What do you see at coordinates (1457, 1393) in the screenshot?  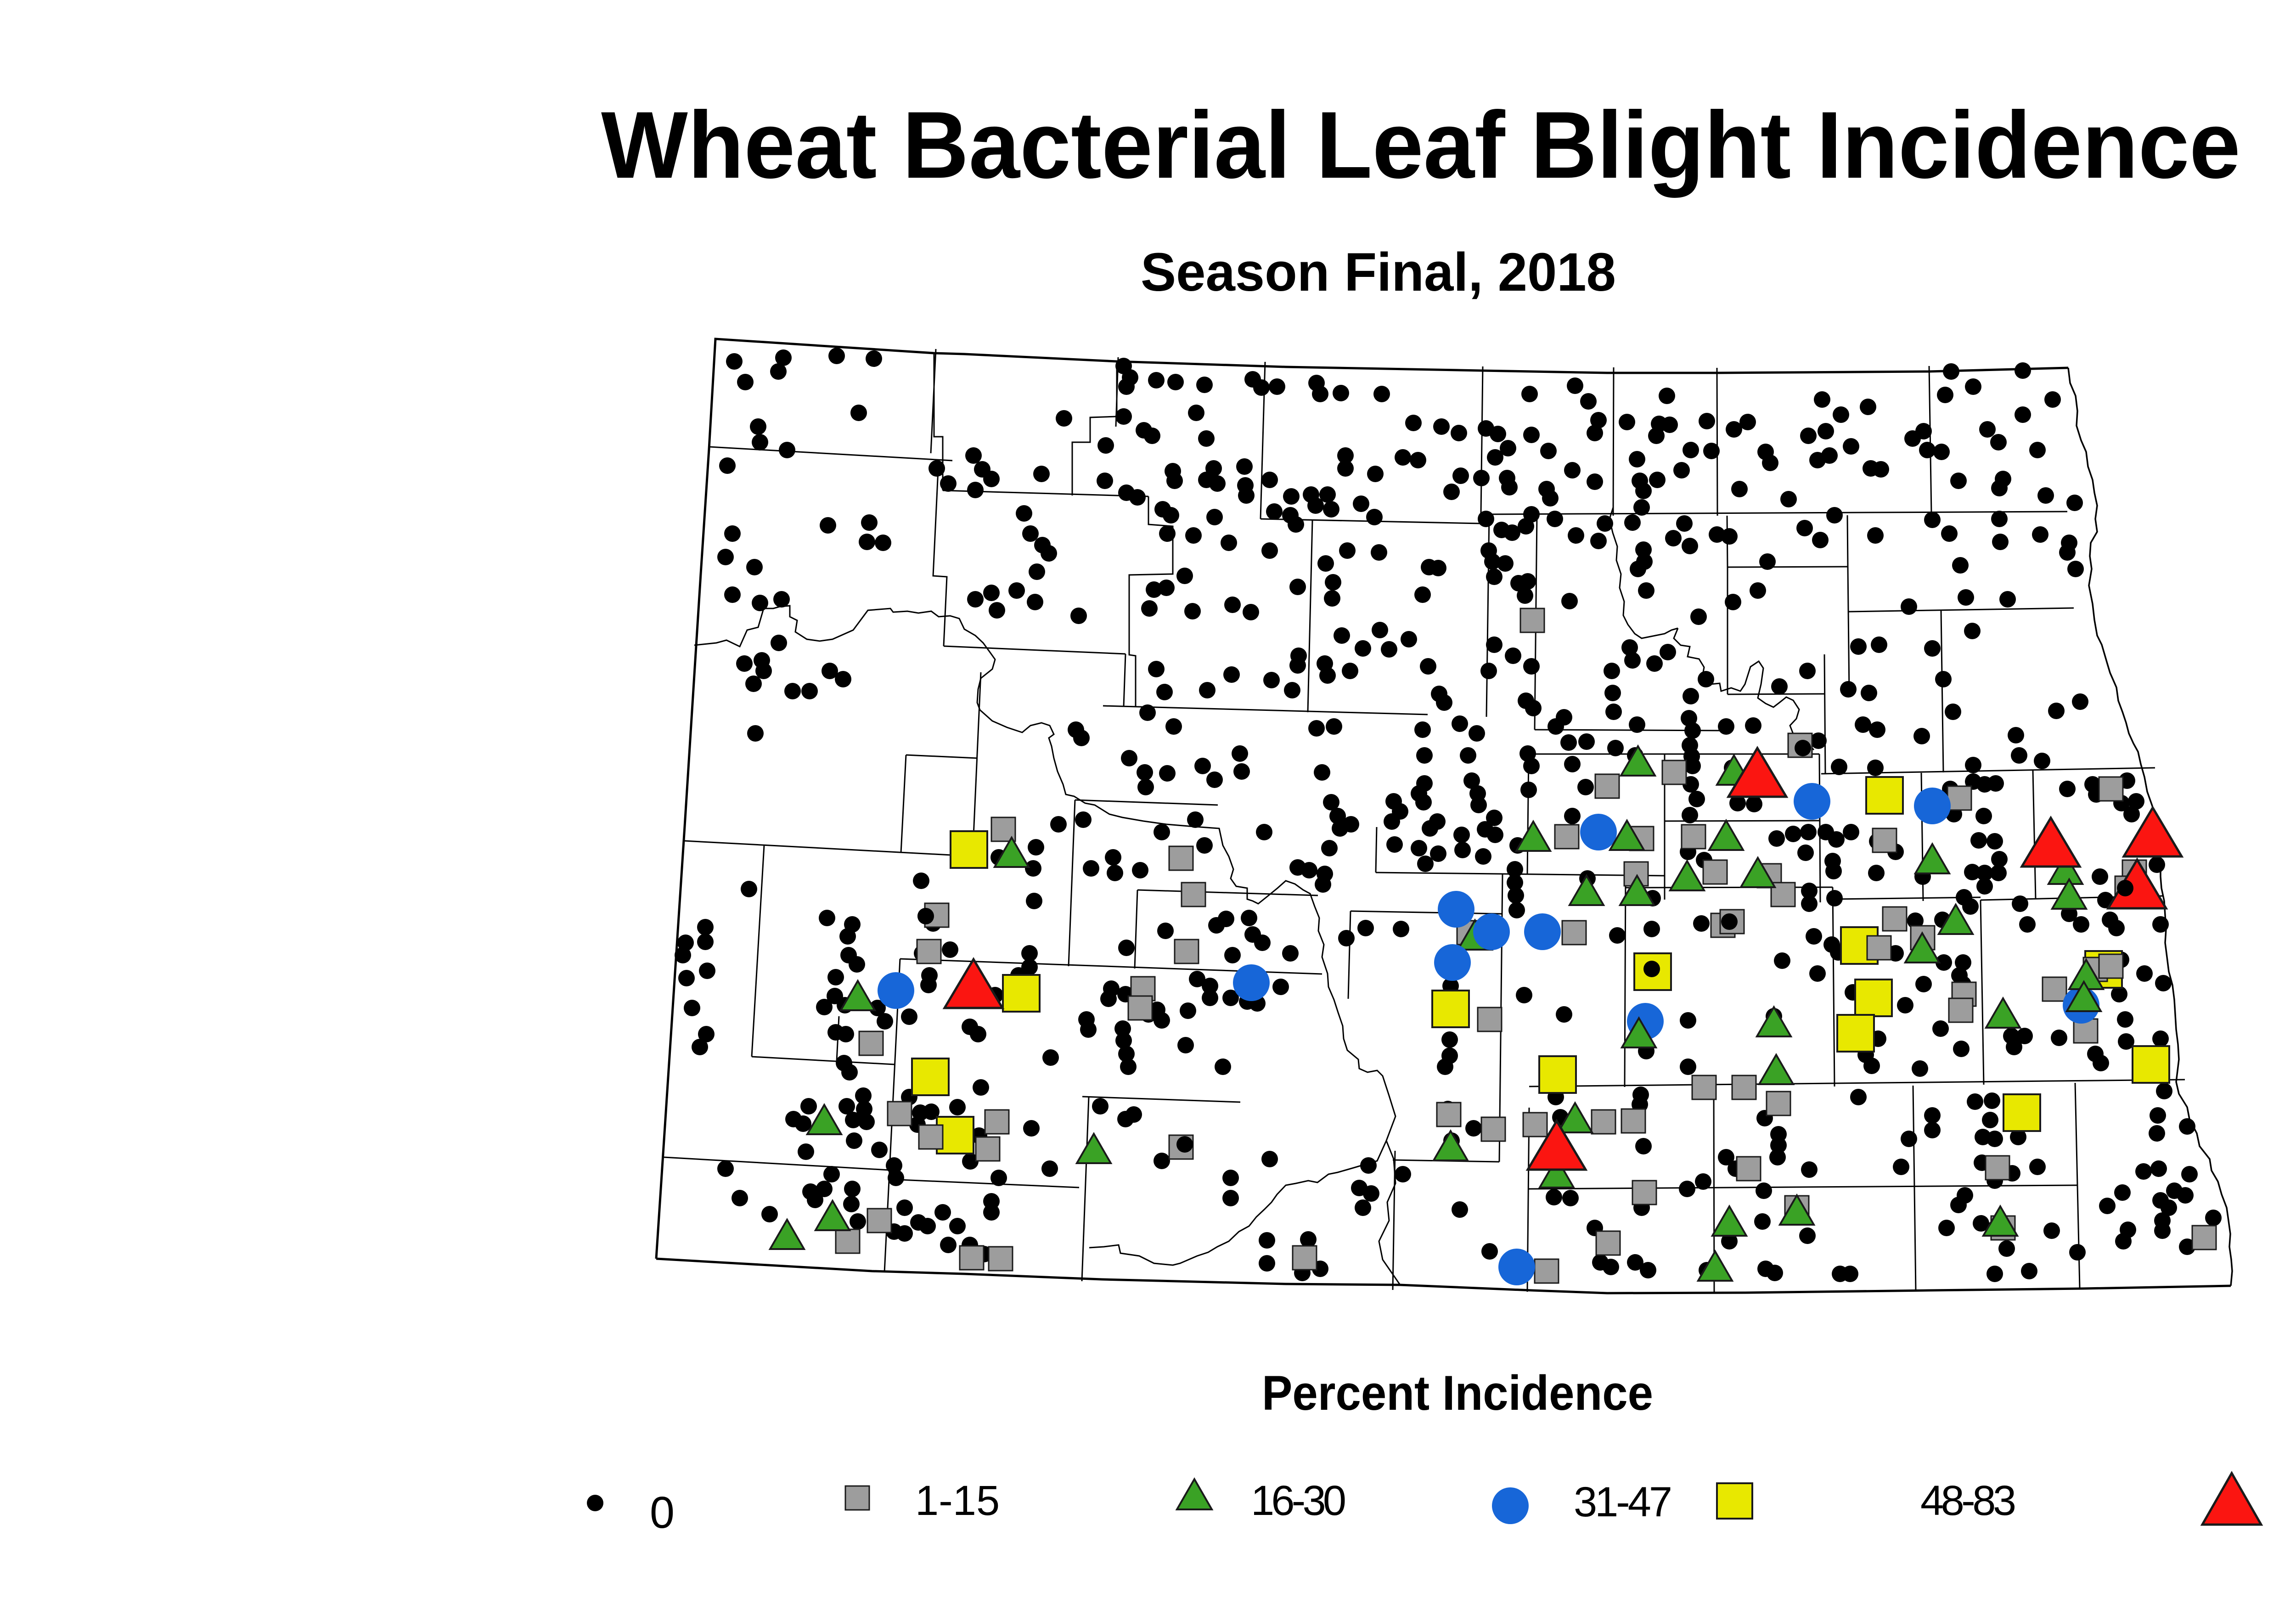 I see `svg-text: Percent Incidence` at bounding box center [1457, 1393].